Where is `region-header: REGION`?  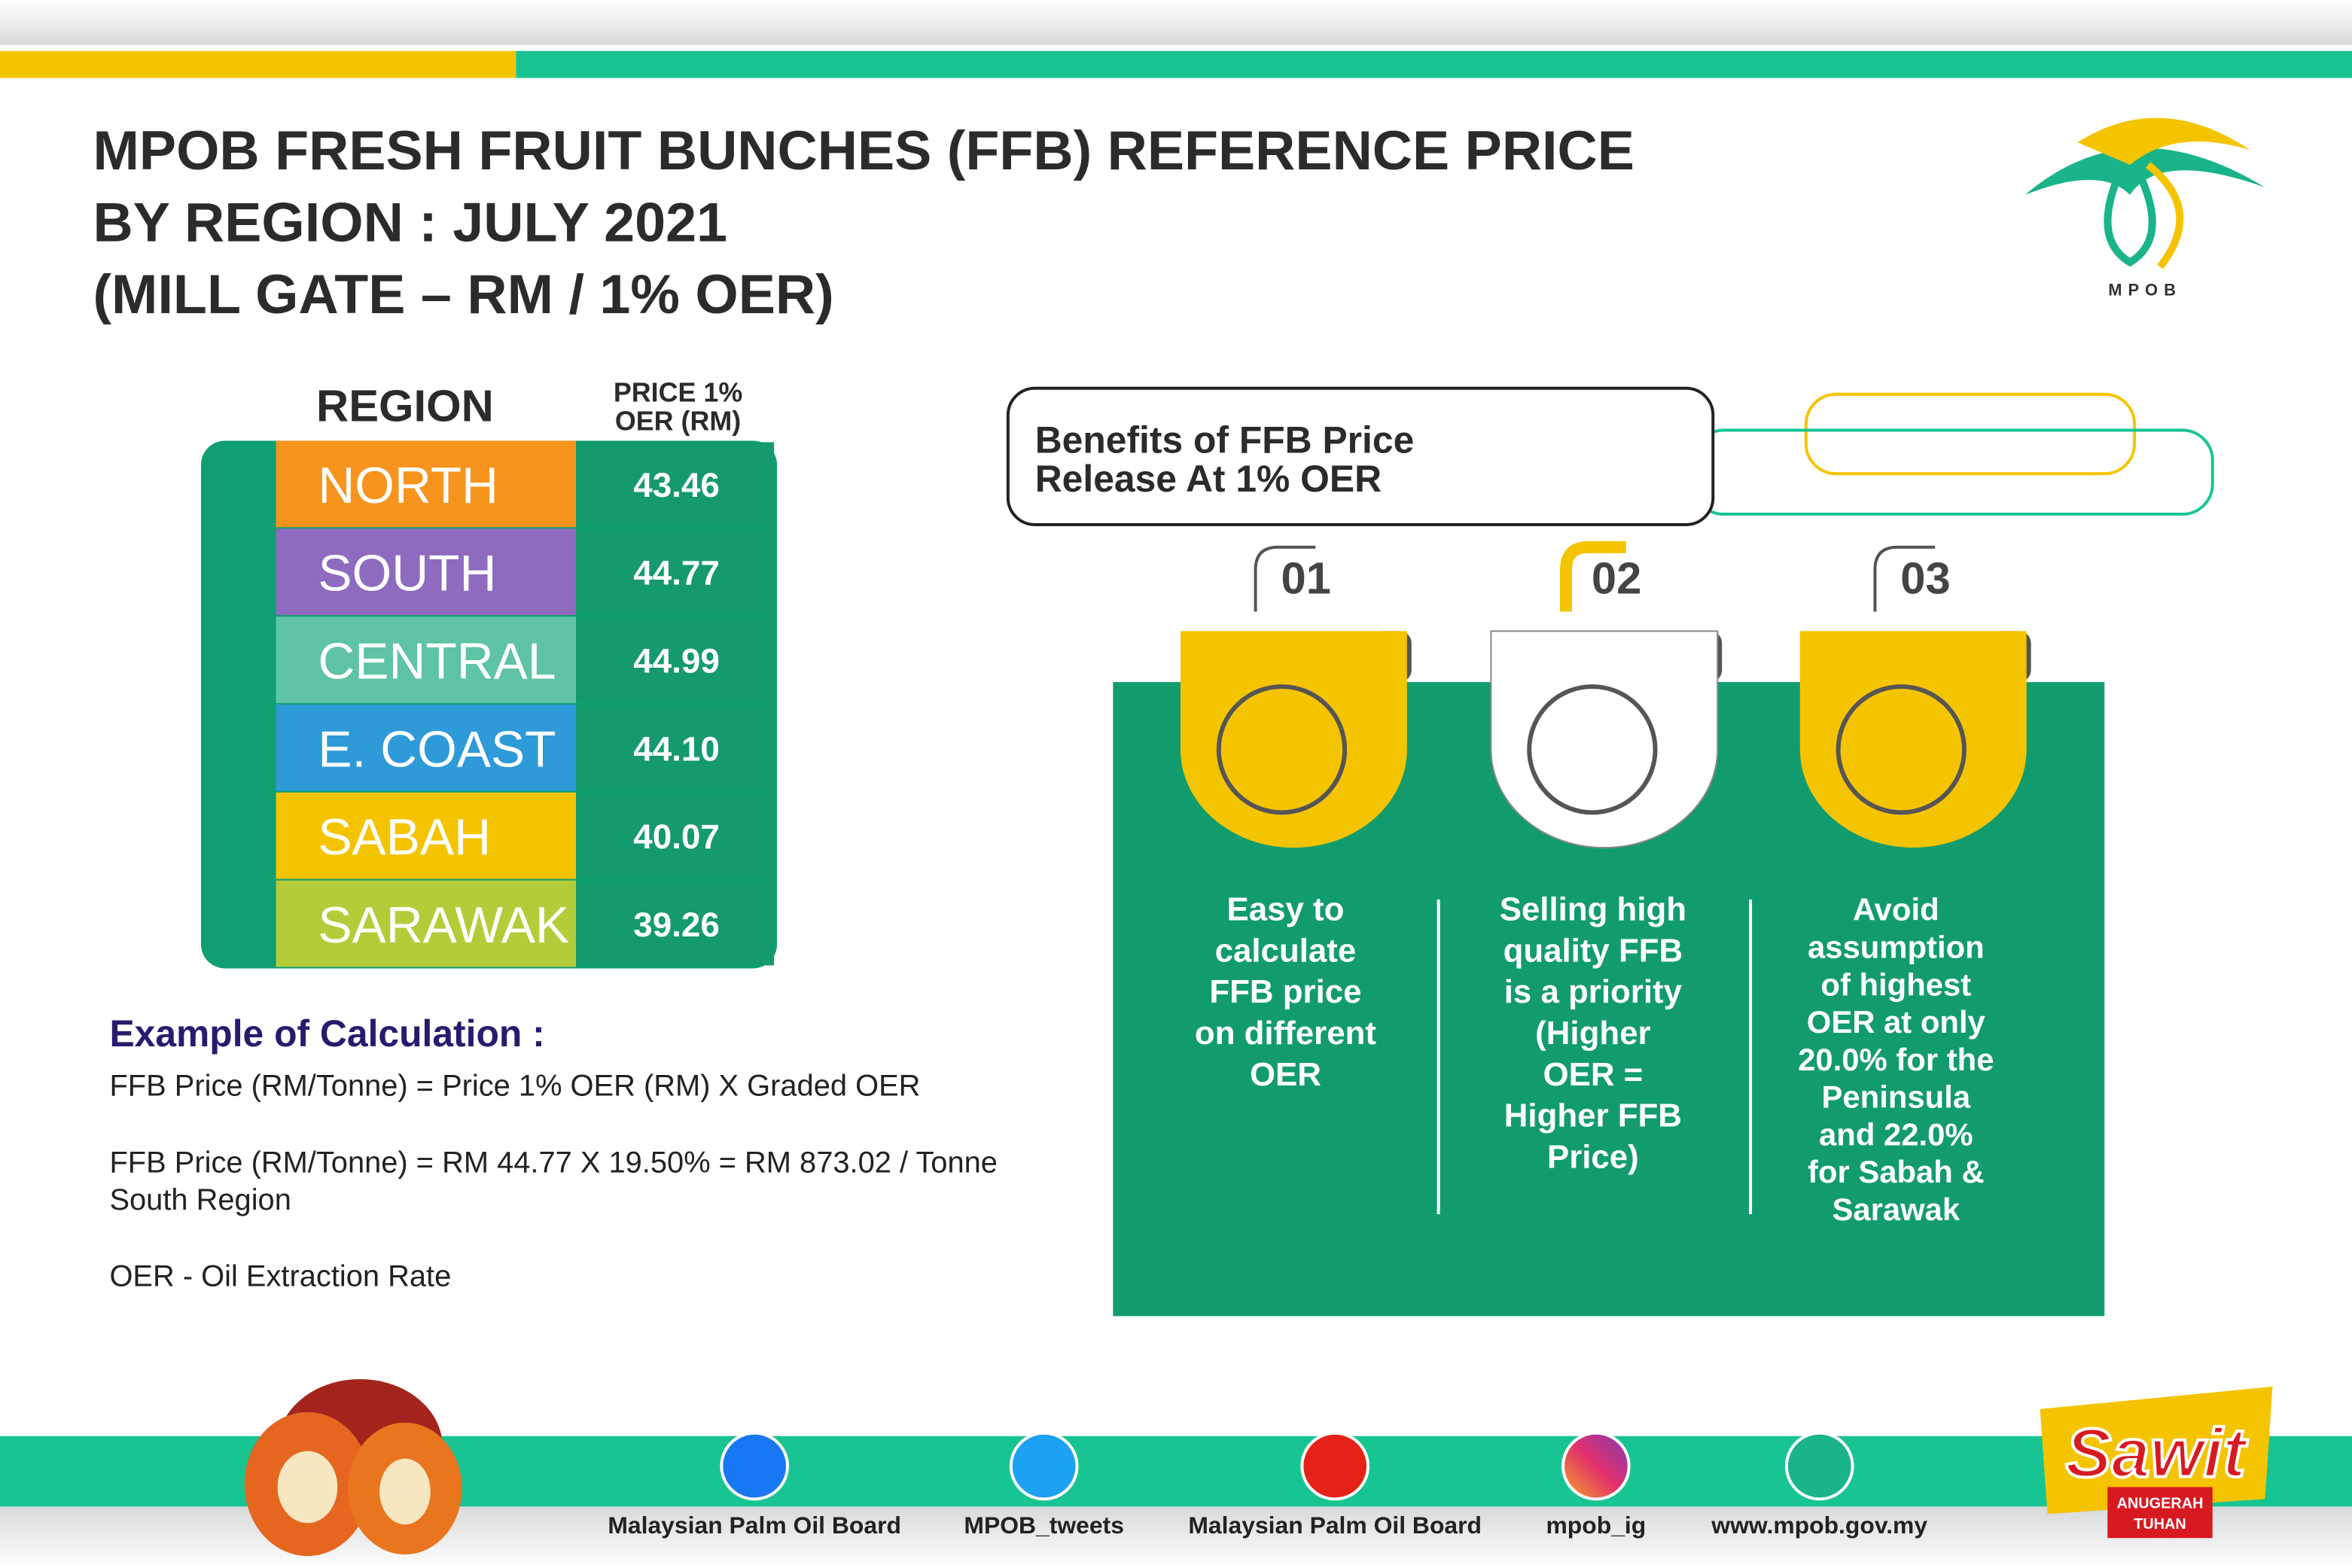
region-header: REGION is located at coordinates (405, 406).